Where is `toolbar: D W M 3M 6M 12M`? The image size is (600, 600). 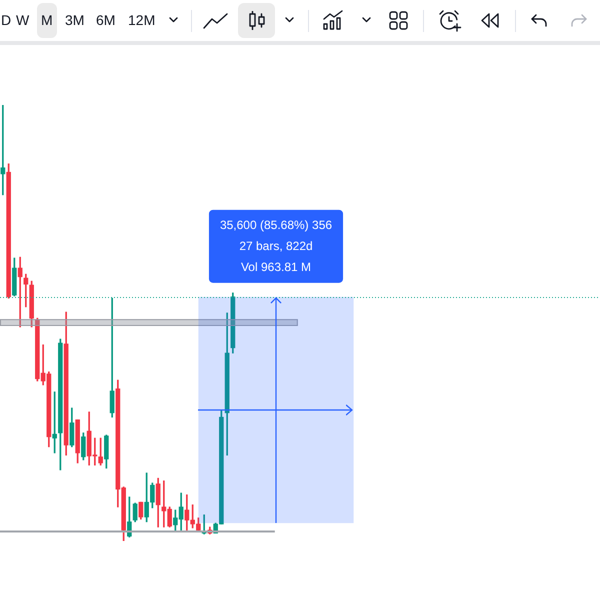 toolbar: D W M 3M 6M 12M is located at coordinates (300, 22).